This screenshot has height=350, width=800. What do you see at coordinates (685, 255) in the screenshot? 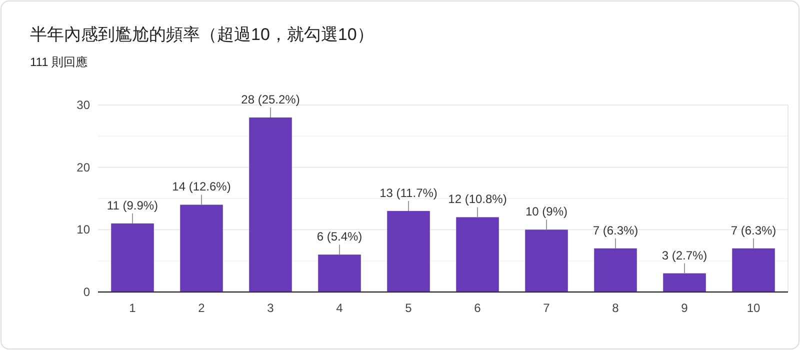
I see `data-label: 3 (2.7%)` at bounding box center [685, 255].